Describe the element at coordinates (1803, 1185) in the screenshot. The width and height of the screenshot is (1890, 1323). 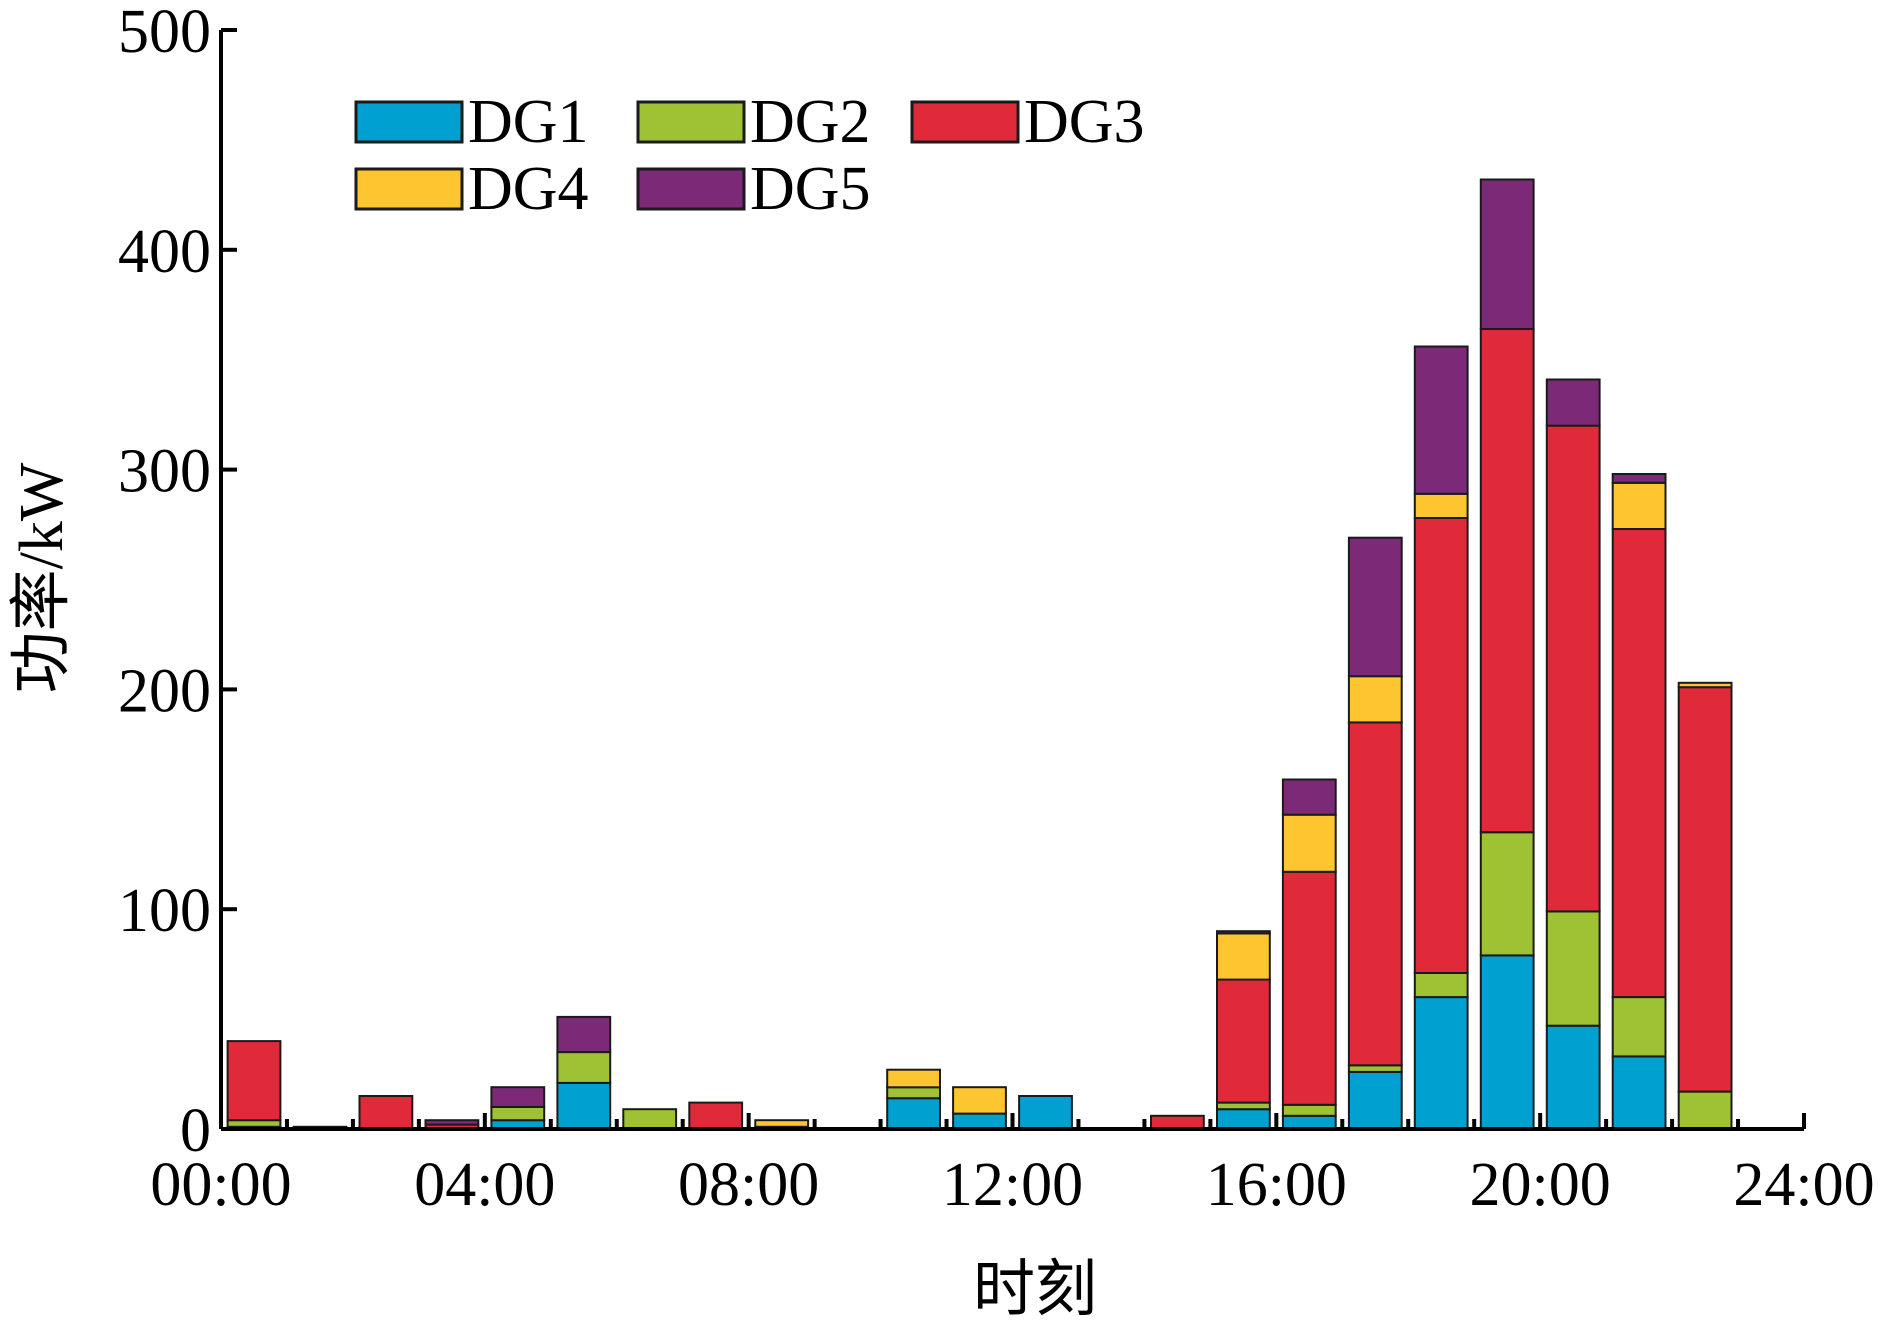
I see `x-tick-label: 24:00` at that location.